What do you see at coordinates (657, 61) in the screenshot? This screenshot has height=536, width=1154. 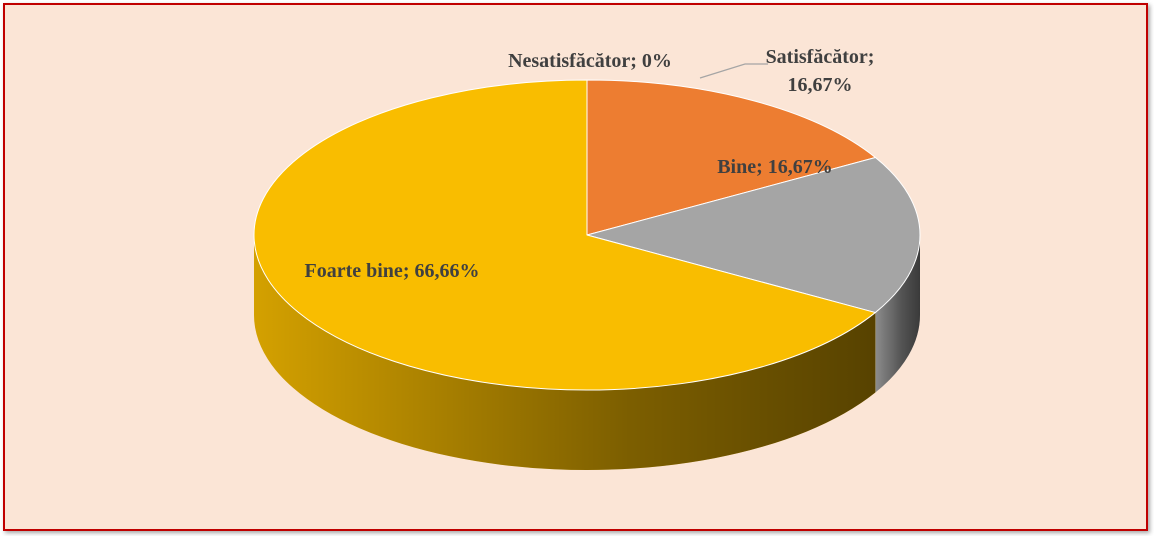 I see `label-value: 0%` at bounding box center [657, 61].